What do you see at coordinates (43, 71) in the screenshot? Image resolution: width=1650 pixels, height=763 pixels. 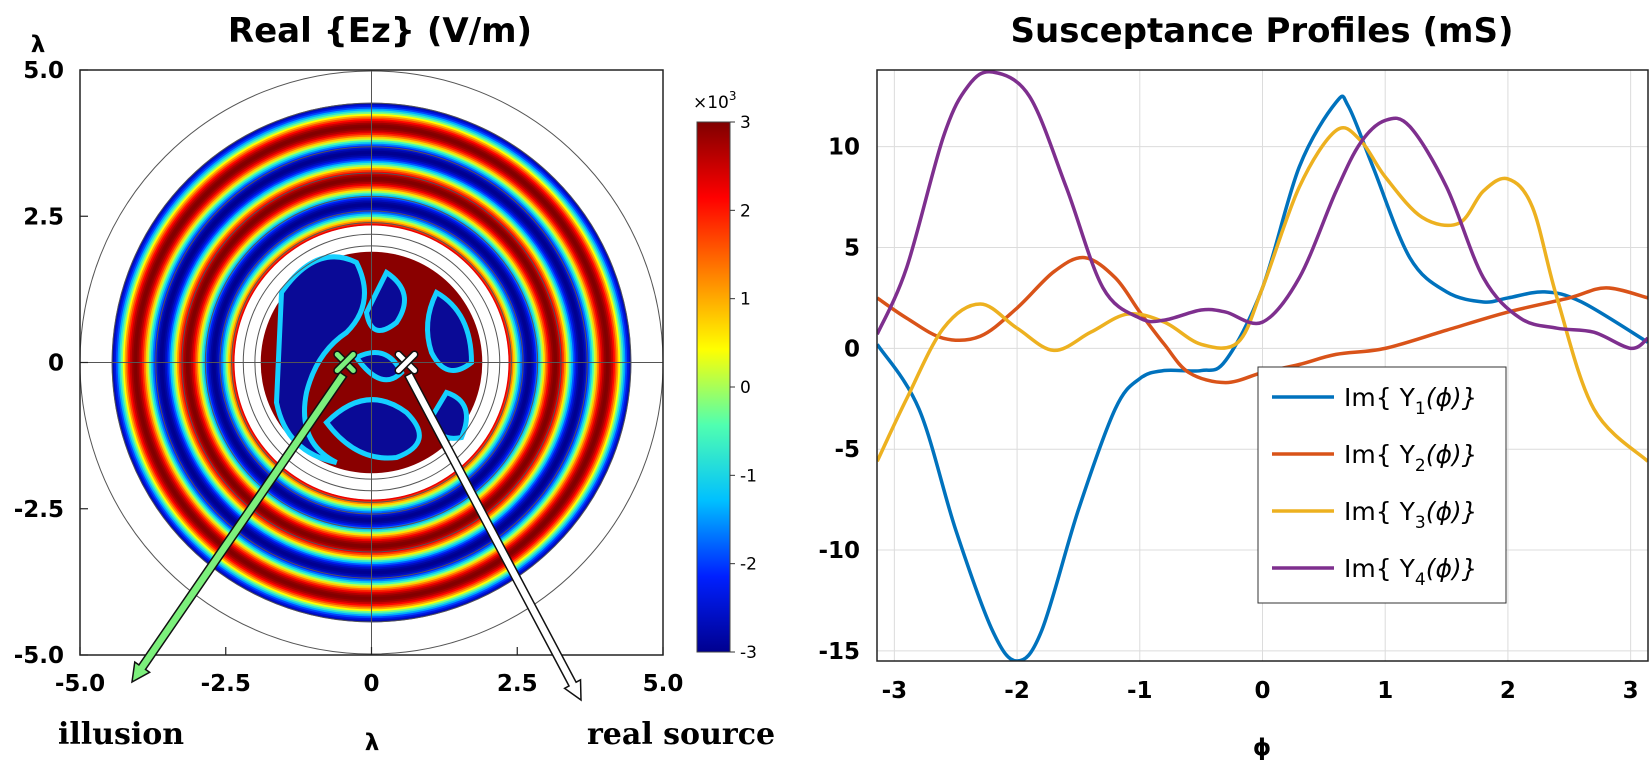 I see `field-y-tick-label: 5.0` at bounding box center [43, 71].